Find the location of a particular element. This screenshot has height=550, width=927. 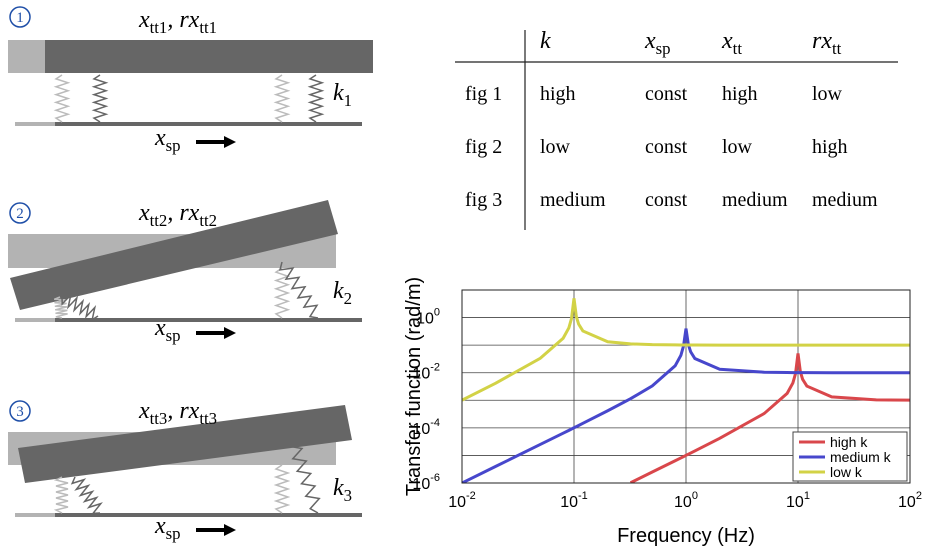

spring-label: k2 is located at coordinates (342, 293).